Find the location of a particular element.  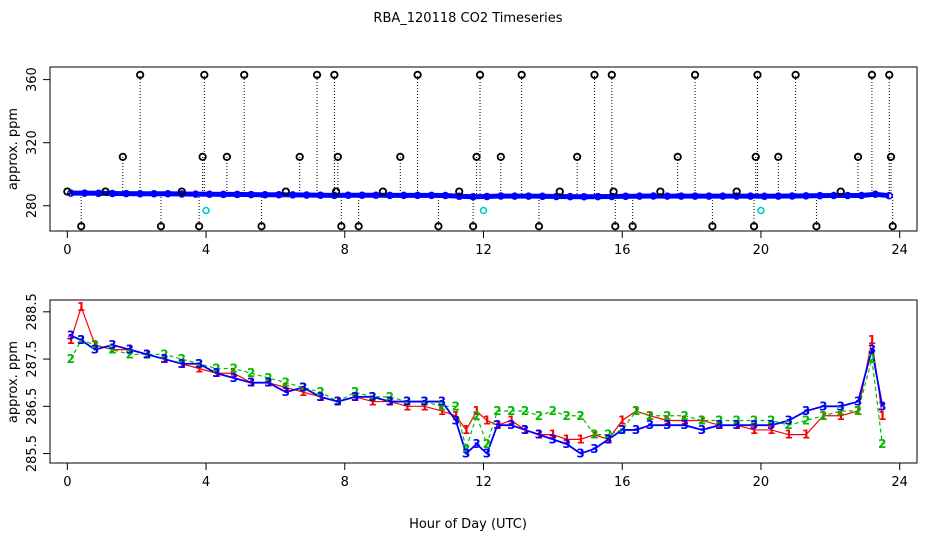

top-y-axis: 280 320 360 is located at coordinates (37, 142).